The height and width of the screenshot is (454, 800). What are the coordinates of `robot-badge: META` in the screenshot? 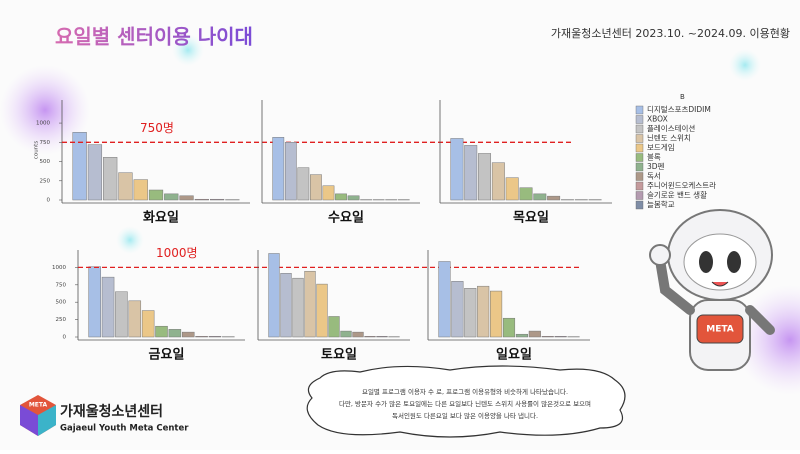 It's located at (720, 330).